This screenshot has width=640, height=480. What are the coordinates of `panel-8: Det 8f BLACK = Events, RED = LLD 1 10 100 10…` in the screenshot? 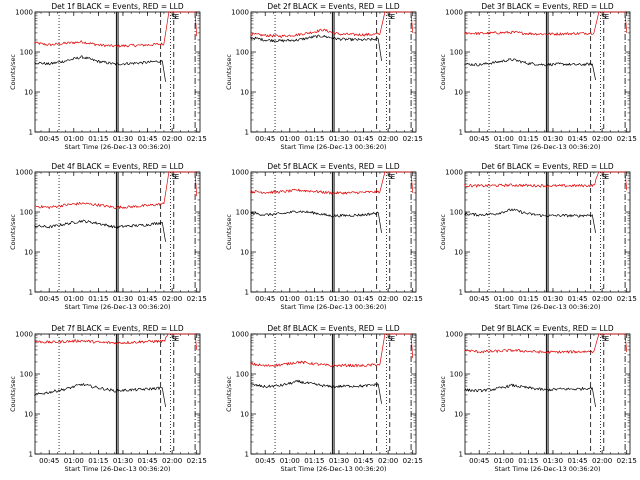 It's located at (324, 398).